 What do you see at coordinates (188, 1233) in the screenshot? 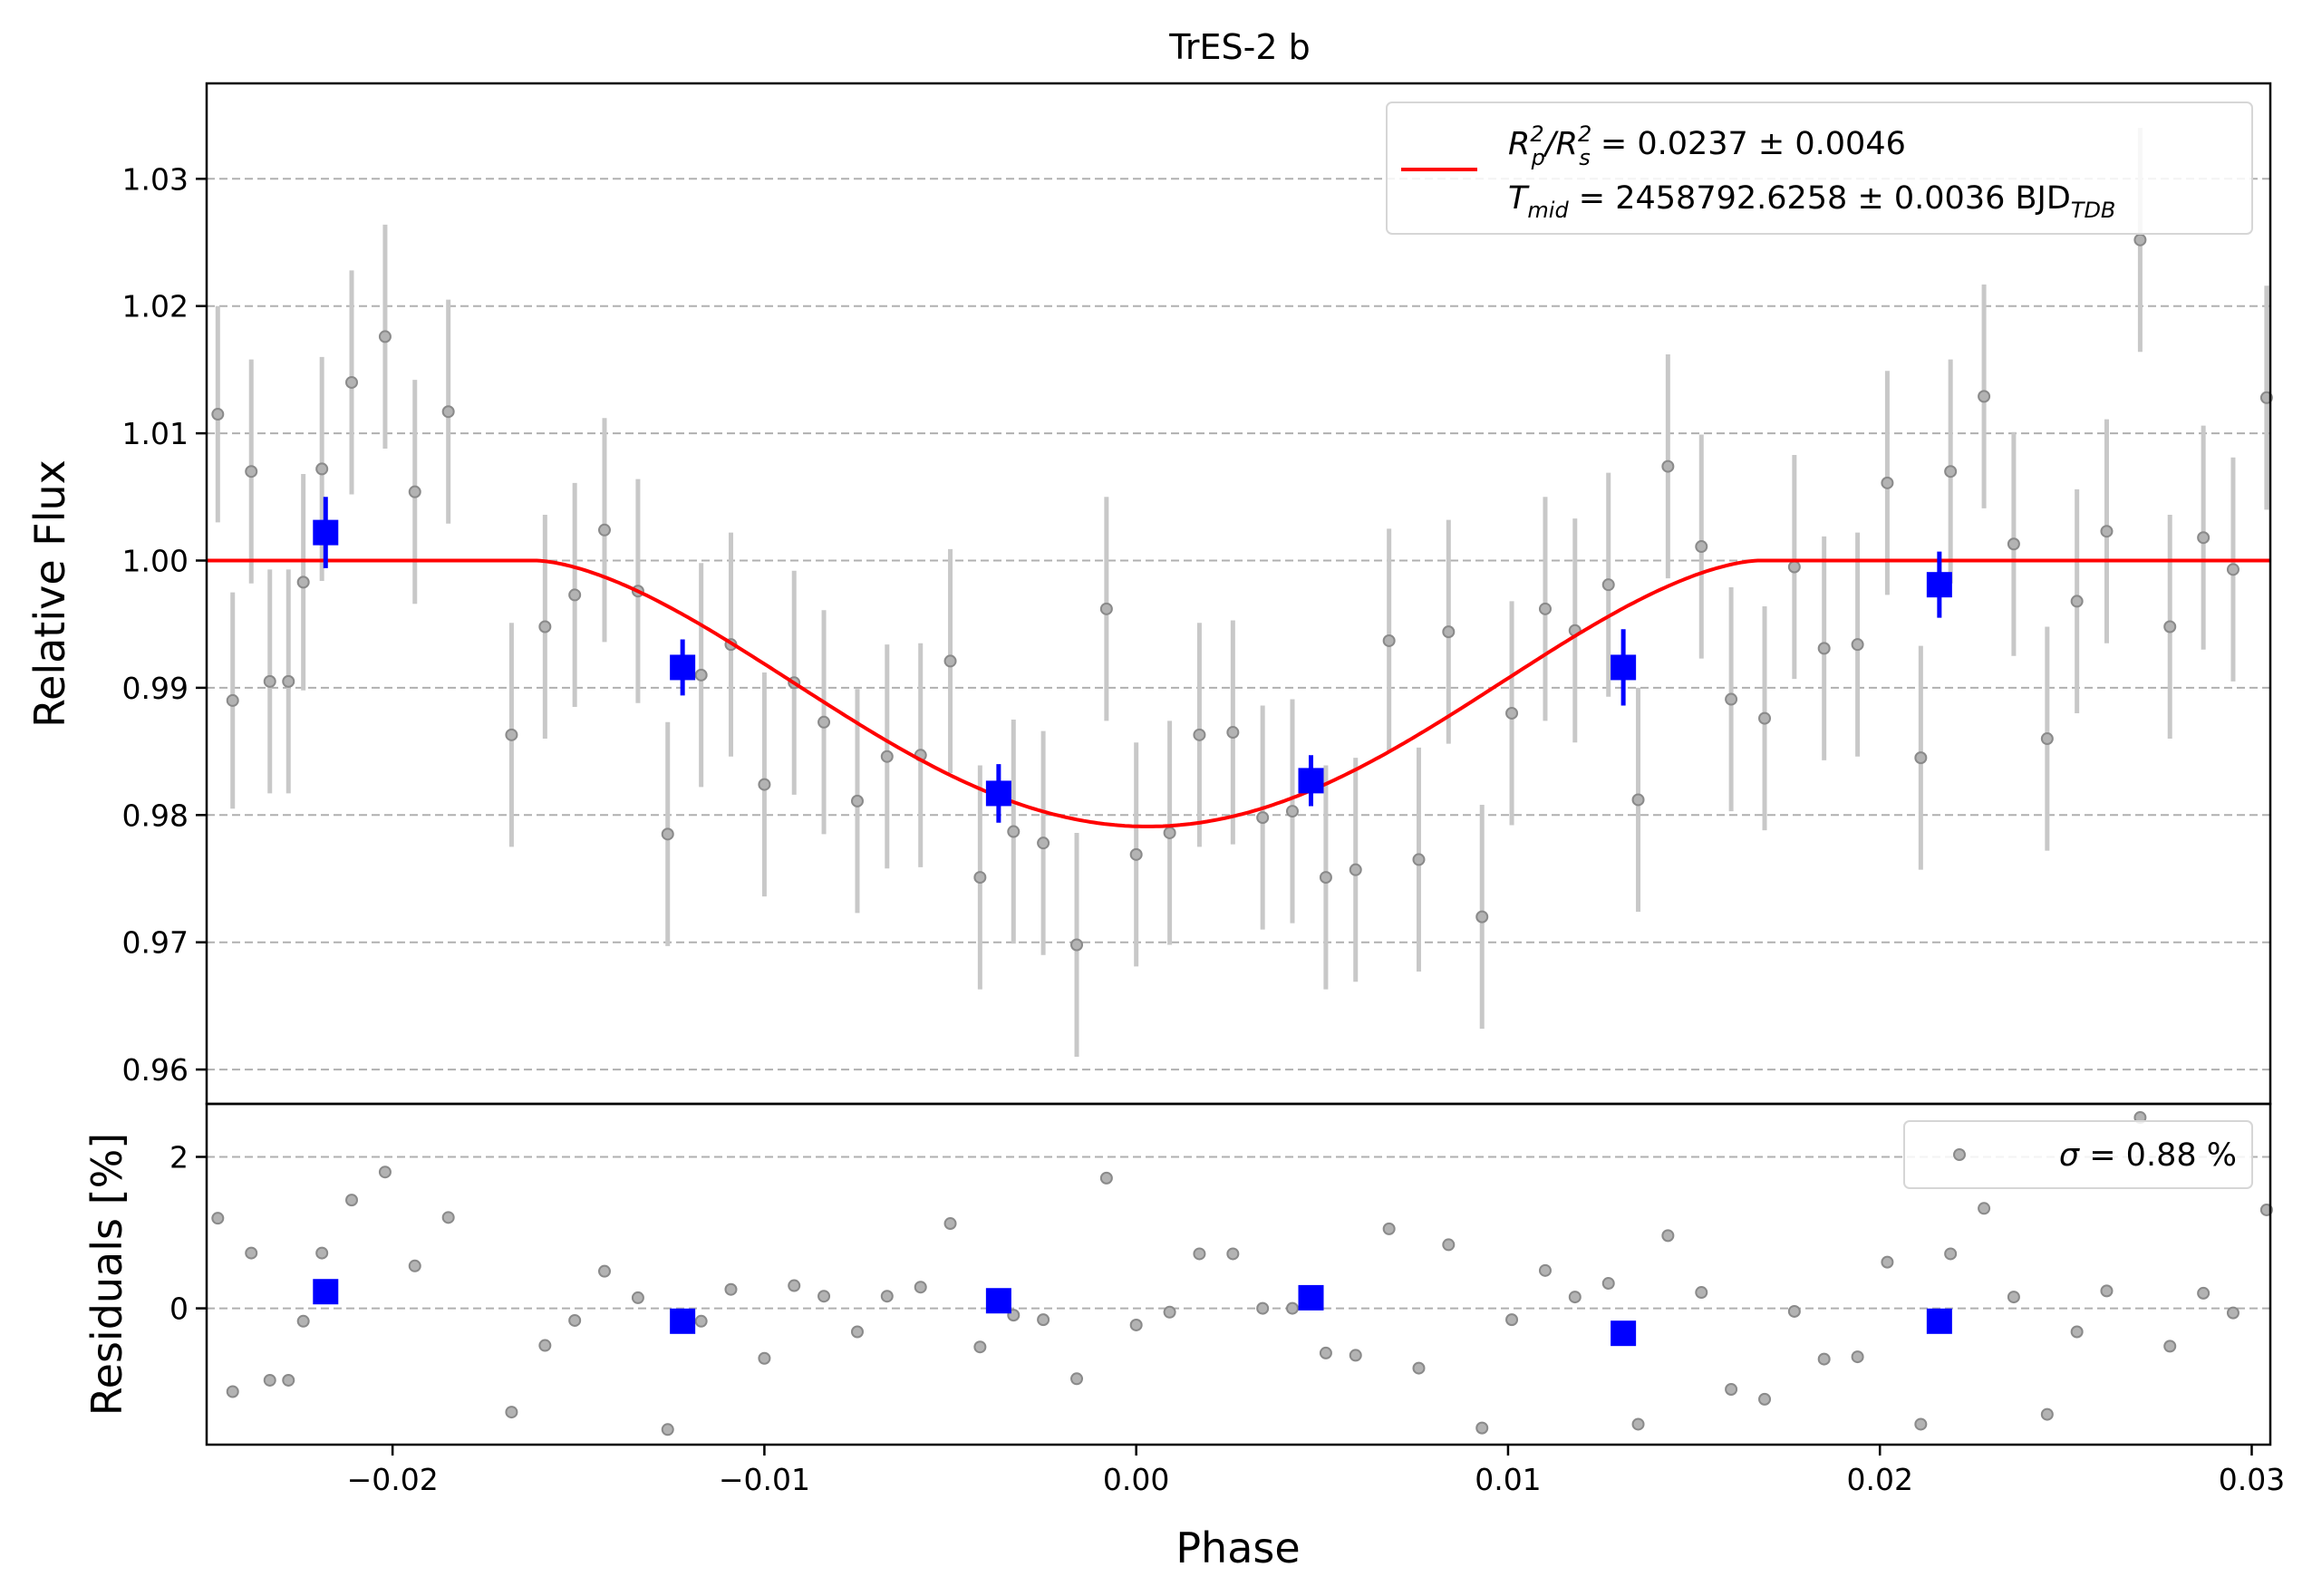
I see `residual-y-ticks: 02` at bounding box center [188, 1233].